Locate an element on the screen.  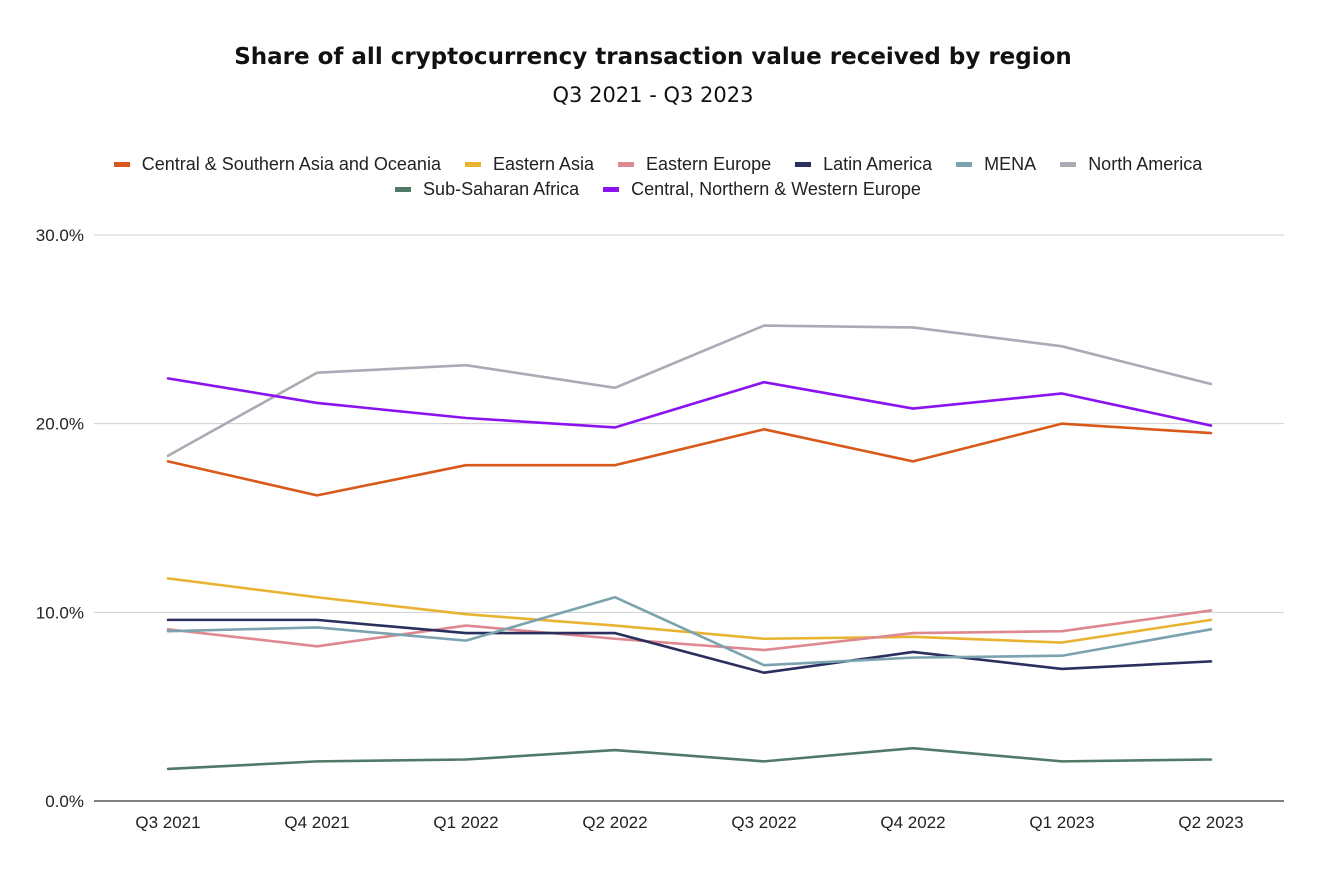
legend-item: MENA is located at coordinates (996, 164).